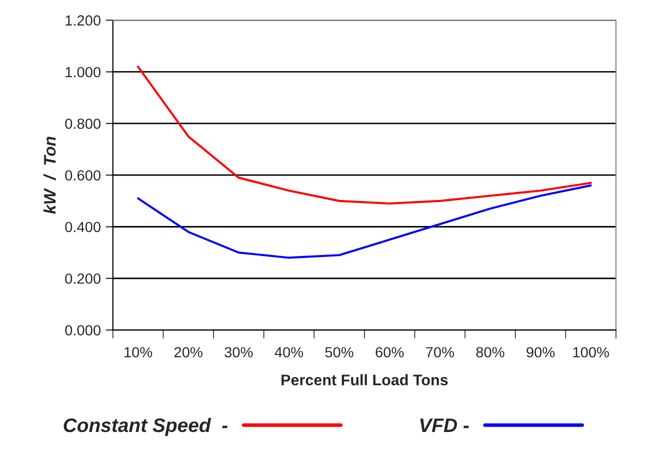 The width and height of the screenshot is (645, 449). What do you see at coordinates (188, 352) in the screenshot?
I see `x-tick-label: 20%` at bounding box center [188, 352].